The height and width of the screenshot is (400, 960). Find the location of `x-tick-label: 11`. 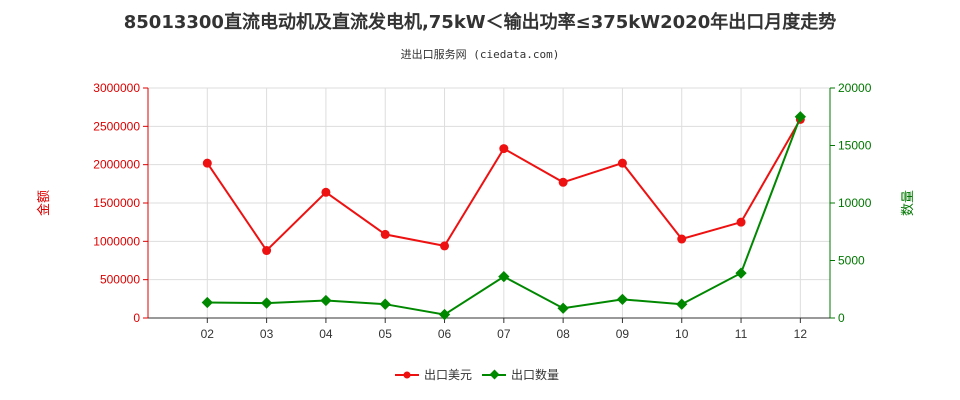

x-tick-label: 11 is located at coordinates (741, 334).